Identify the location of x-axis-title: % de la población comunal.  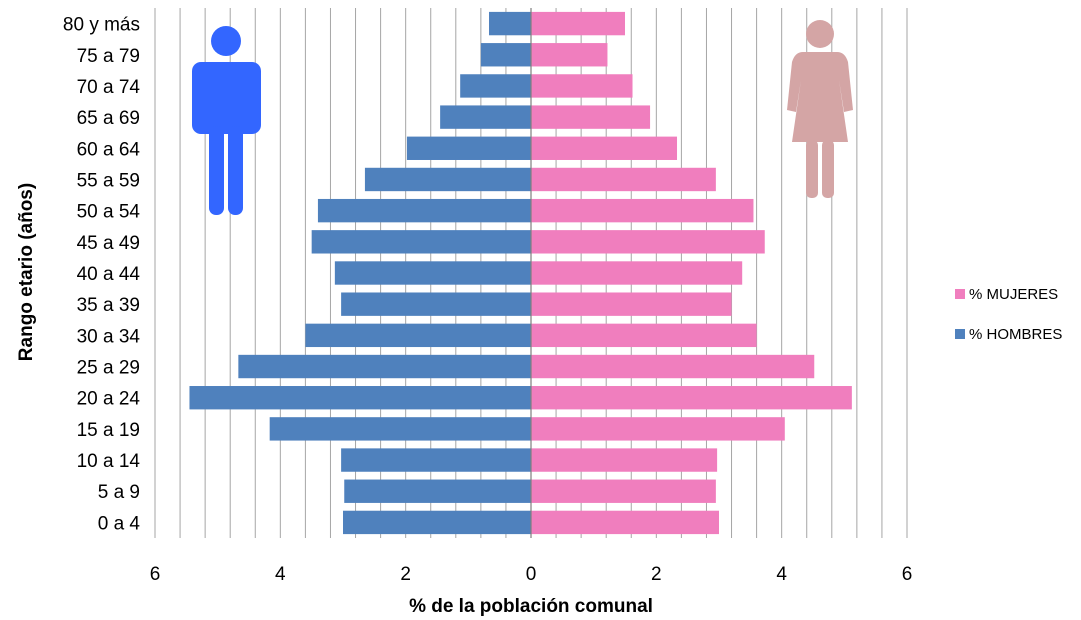
(531, 606).